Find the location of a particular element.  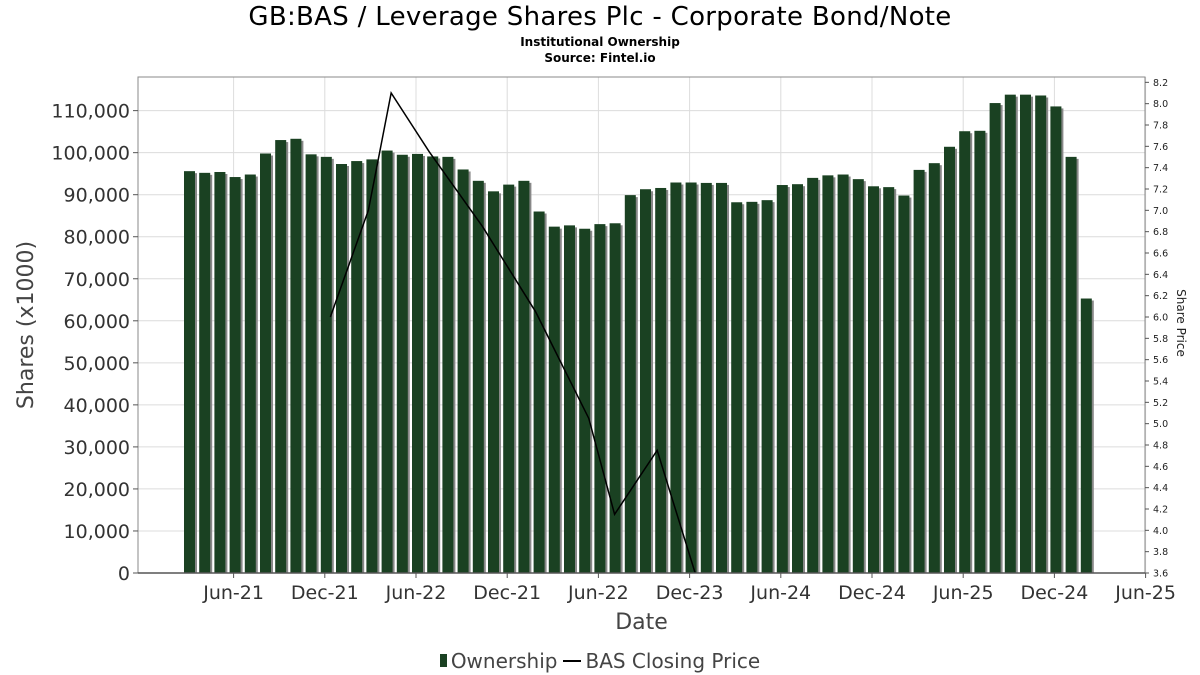

y2-tick-label: 3.6 is located at coordinates (1160, 574).